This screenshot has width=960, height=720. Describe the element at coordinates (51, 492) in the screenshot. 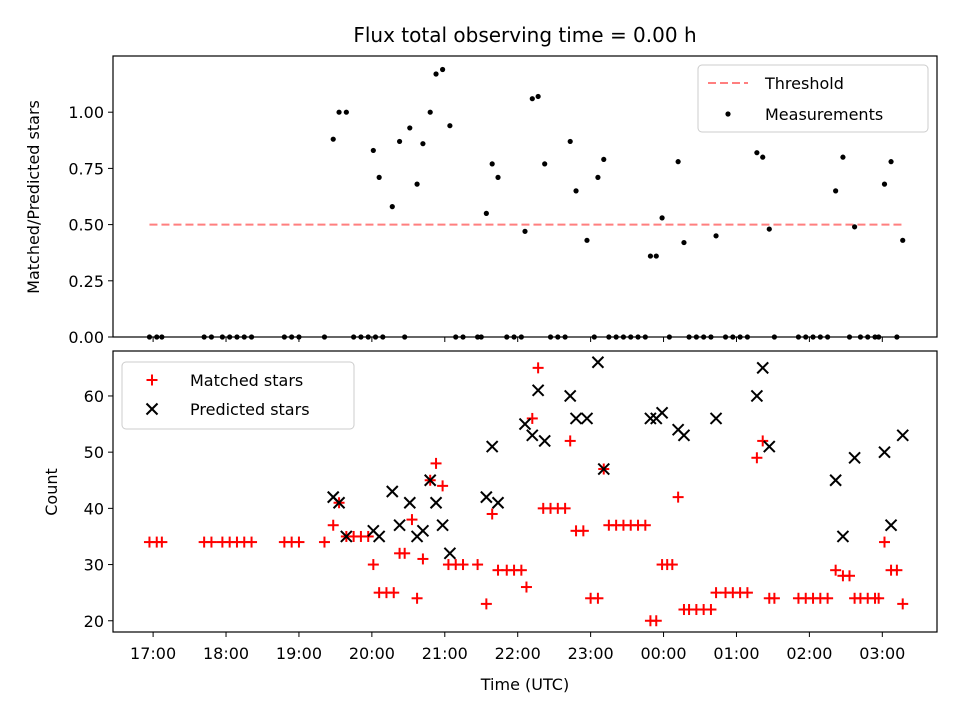

I see `bottom-y-axis-label: Count` at that location.